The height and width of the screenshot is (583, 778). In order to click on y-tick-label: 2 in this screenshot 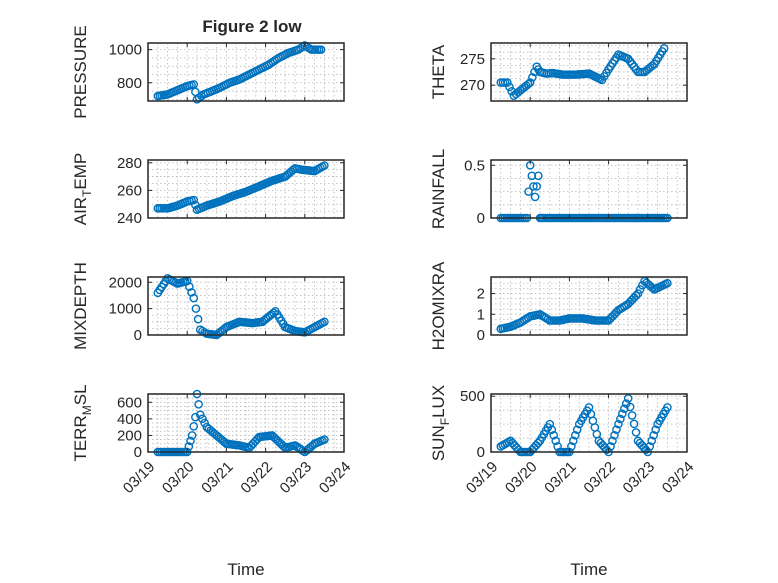, I will do `click(481, 294)`.